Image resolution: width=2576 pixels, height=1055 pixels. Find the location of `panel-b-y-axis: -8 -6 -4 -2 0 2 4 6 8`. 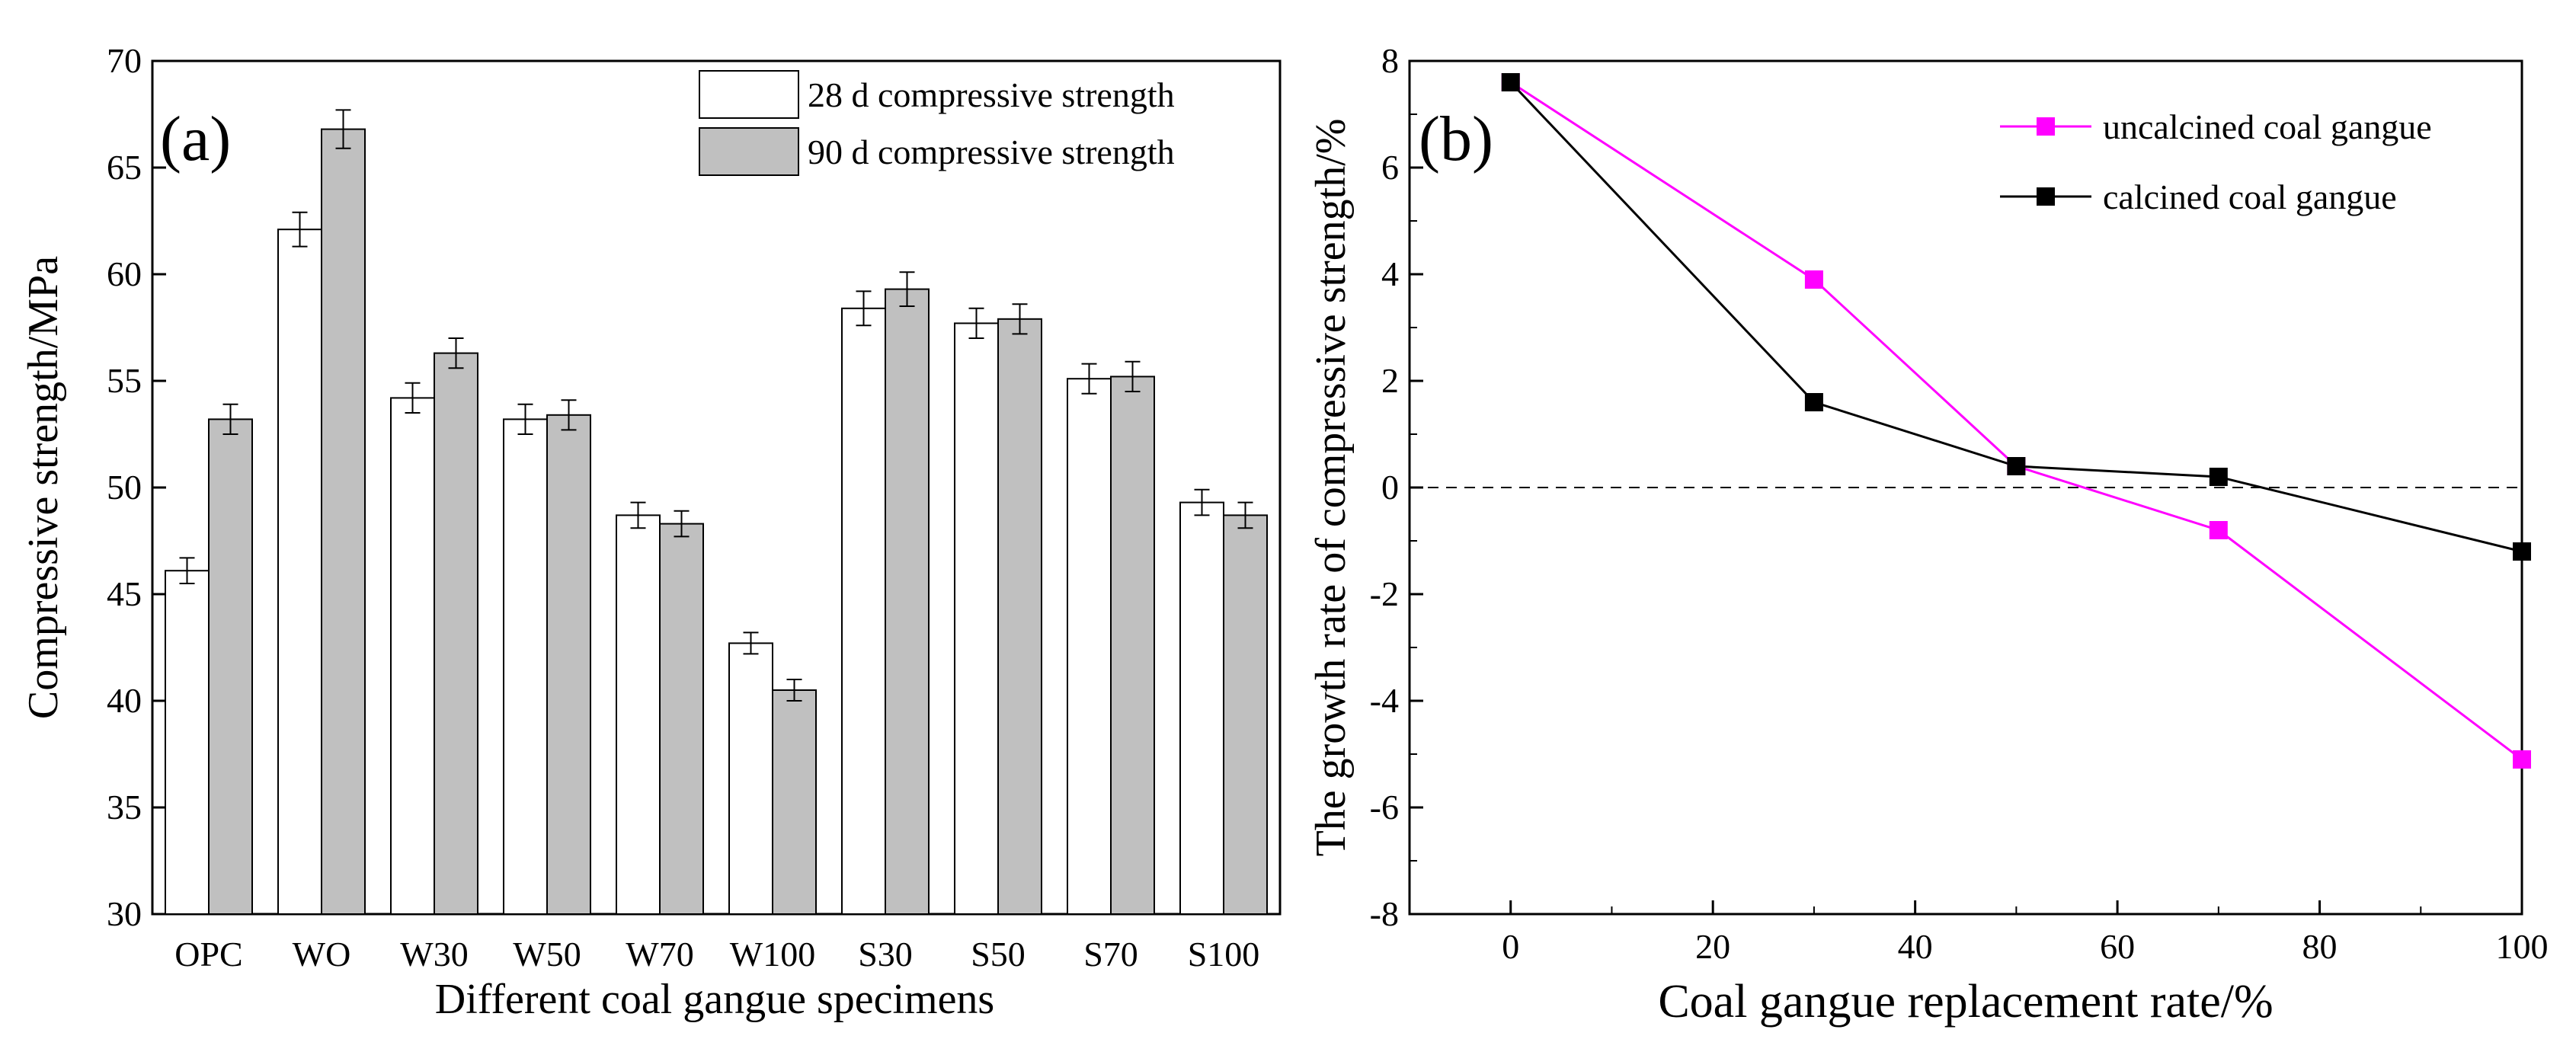

panel-b-y-axis: -8 -6 -4 -2 0 2 4 6 8 is located at coordinates (1396, 487).